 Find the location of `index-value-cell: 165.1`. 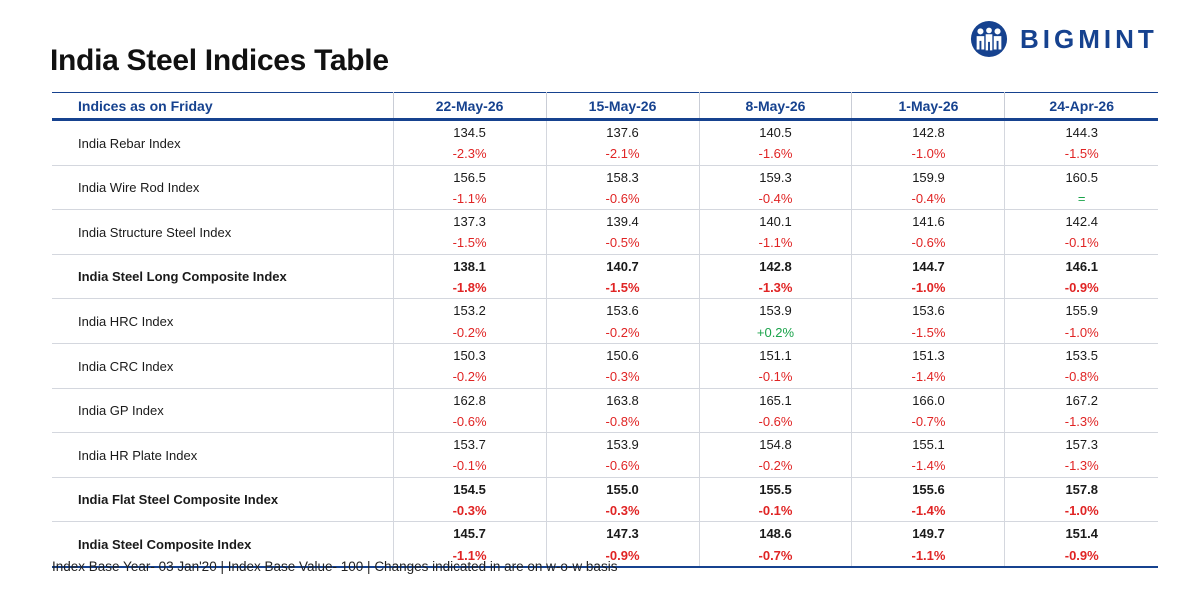

index-value-cell: 165.1 is located at coordinates (776, 399).